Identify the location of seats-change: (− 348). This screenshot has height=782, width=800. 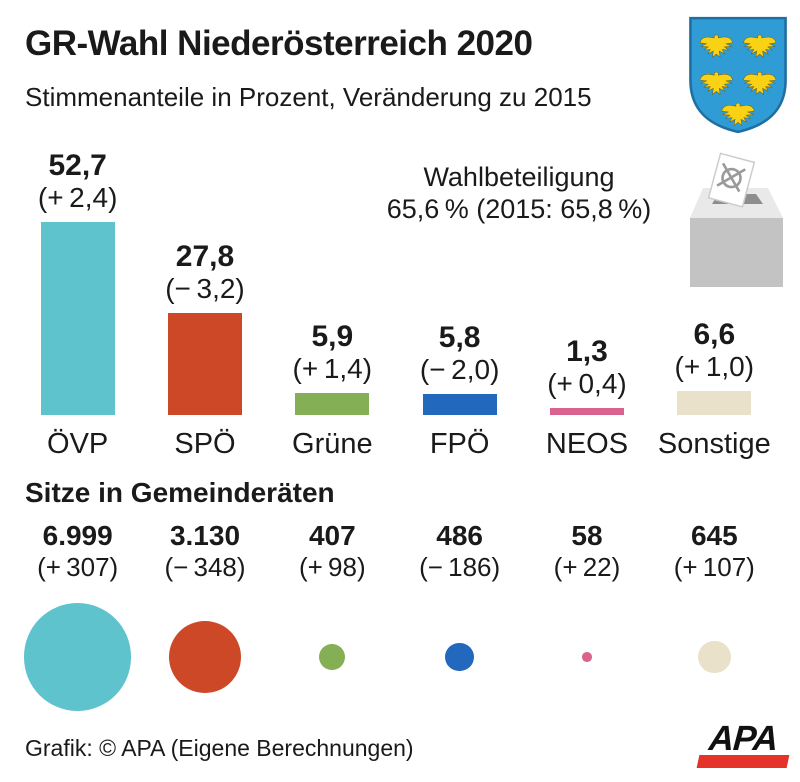
(205, 567).